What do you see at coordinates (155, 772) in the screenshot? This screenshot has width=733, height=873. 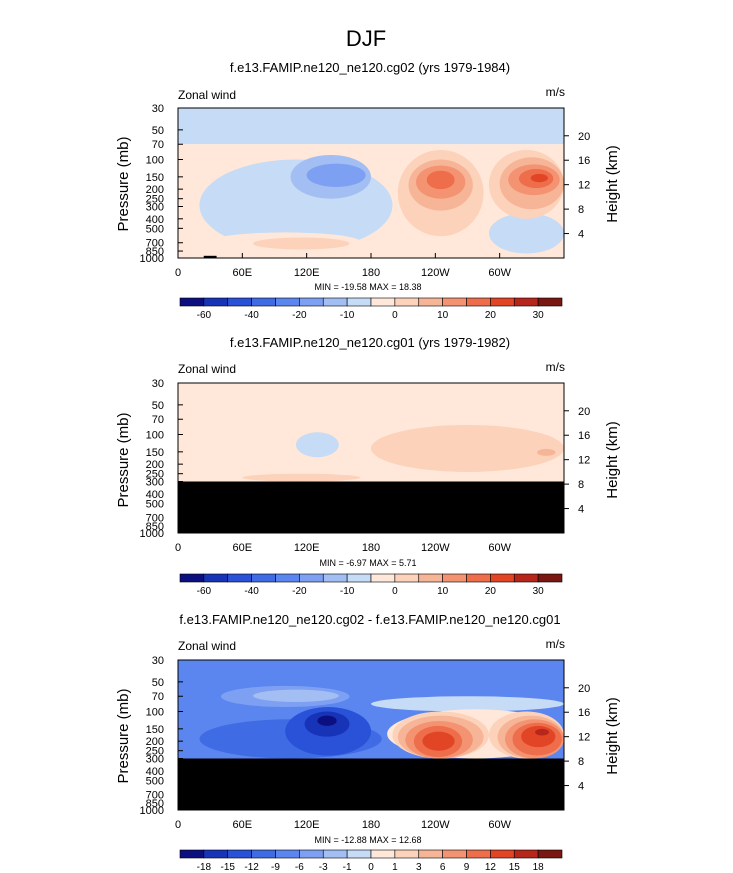 I see `y-tick-label: 400` at bounding box center [155, 772].